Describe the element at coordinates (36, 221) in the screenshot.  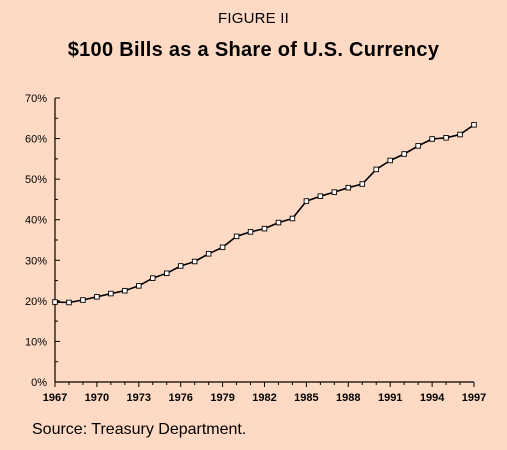
I see `y-tick-label: 40%` at that location.